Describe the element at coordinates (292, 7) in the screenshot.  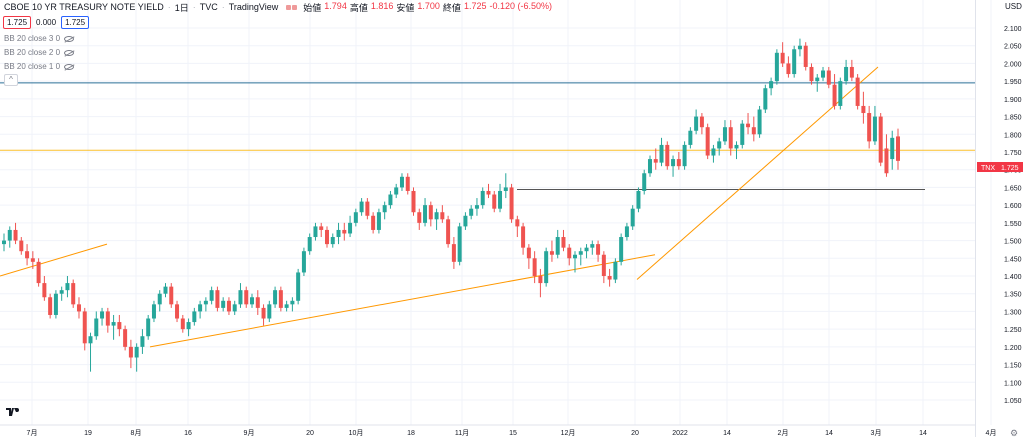
I see `status-dots-icon` at that location.